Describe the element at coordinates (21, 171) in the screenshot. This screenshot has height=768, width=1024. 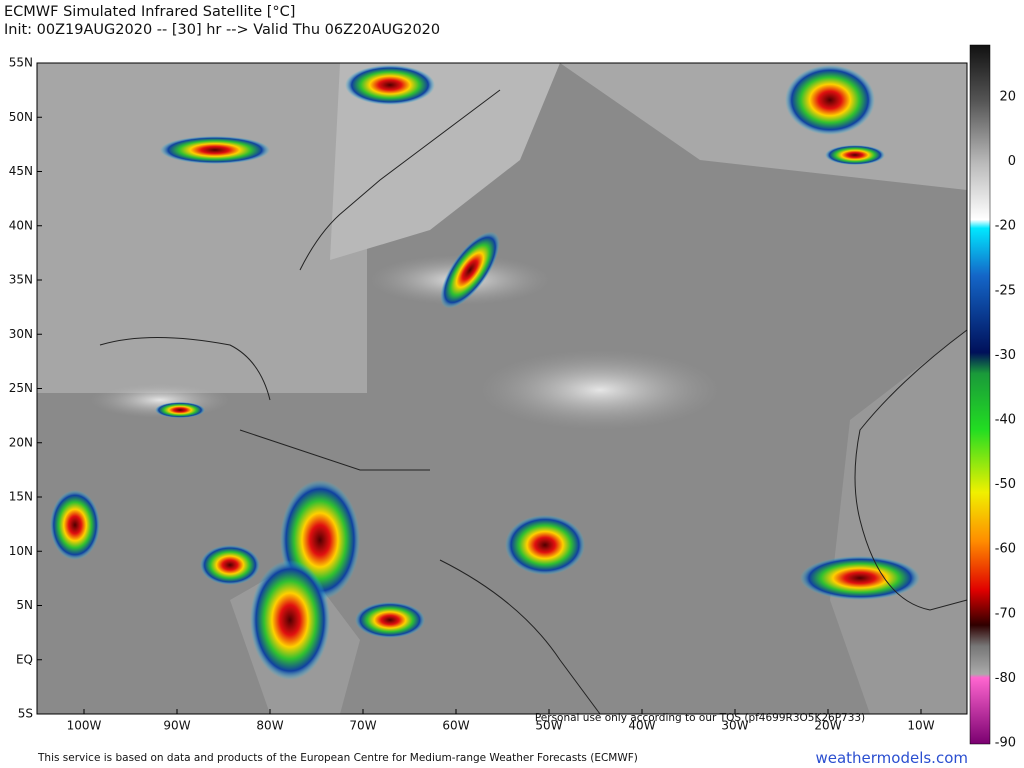
I see `lat-label: 45N` at that location.